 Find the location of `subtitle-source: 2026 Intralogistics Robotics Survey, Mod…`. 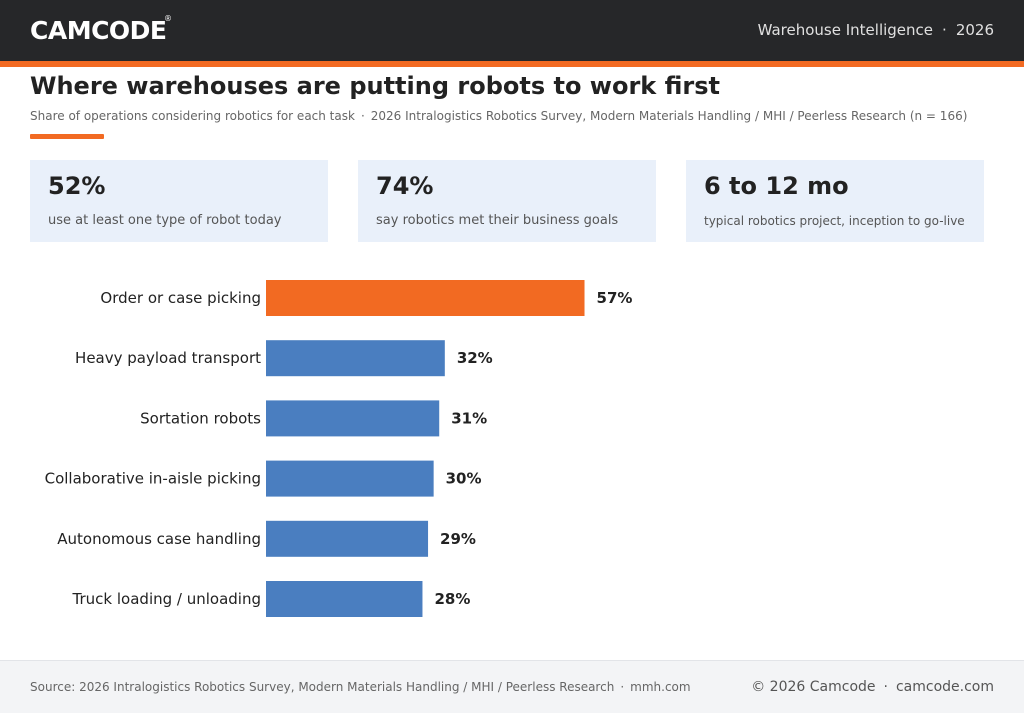

subtitle-source: 2026 Intralogistics Robotics Survey, Mod… is located at coordinates (669, 116).